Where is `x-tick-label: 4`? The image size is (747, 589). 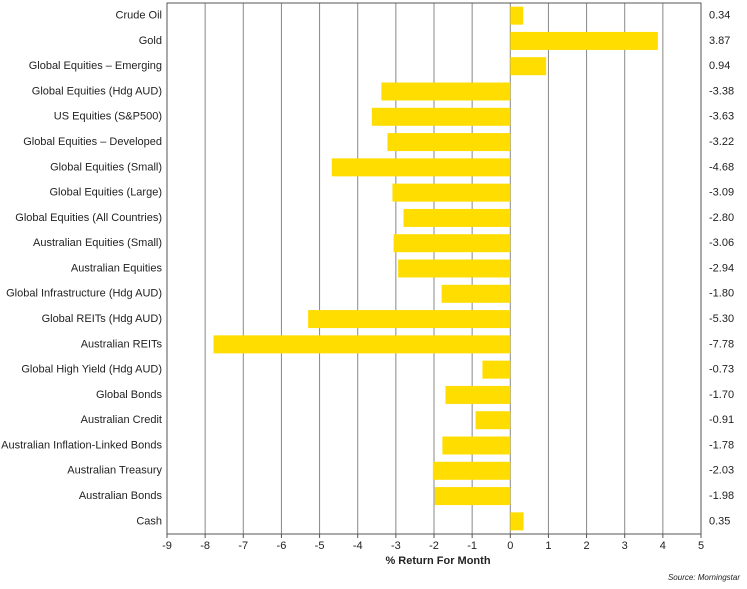 x-tick-label: 4 is located at coordinates (663, 546).